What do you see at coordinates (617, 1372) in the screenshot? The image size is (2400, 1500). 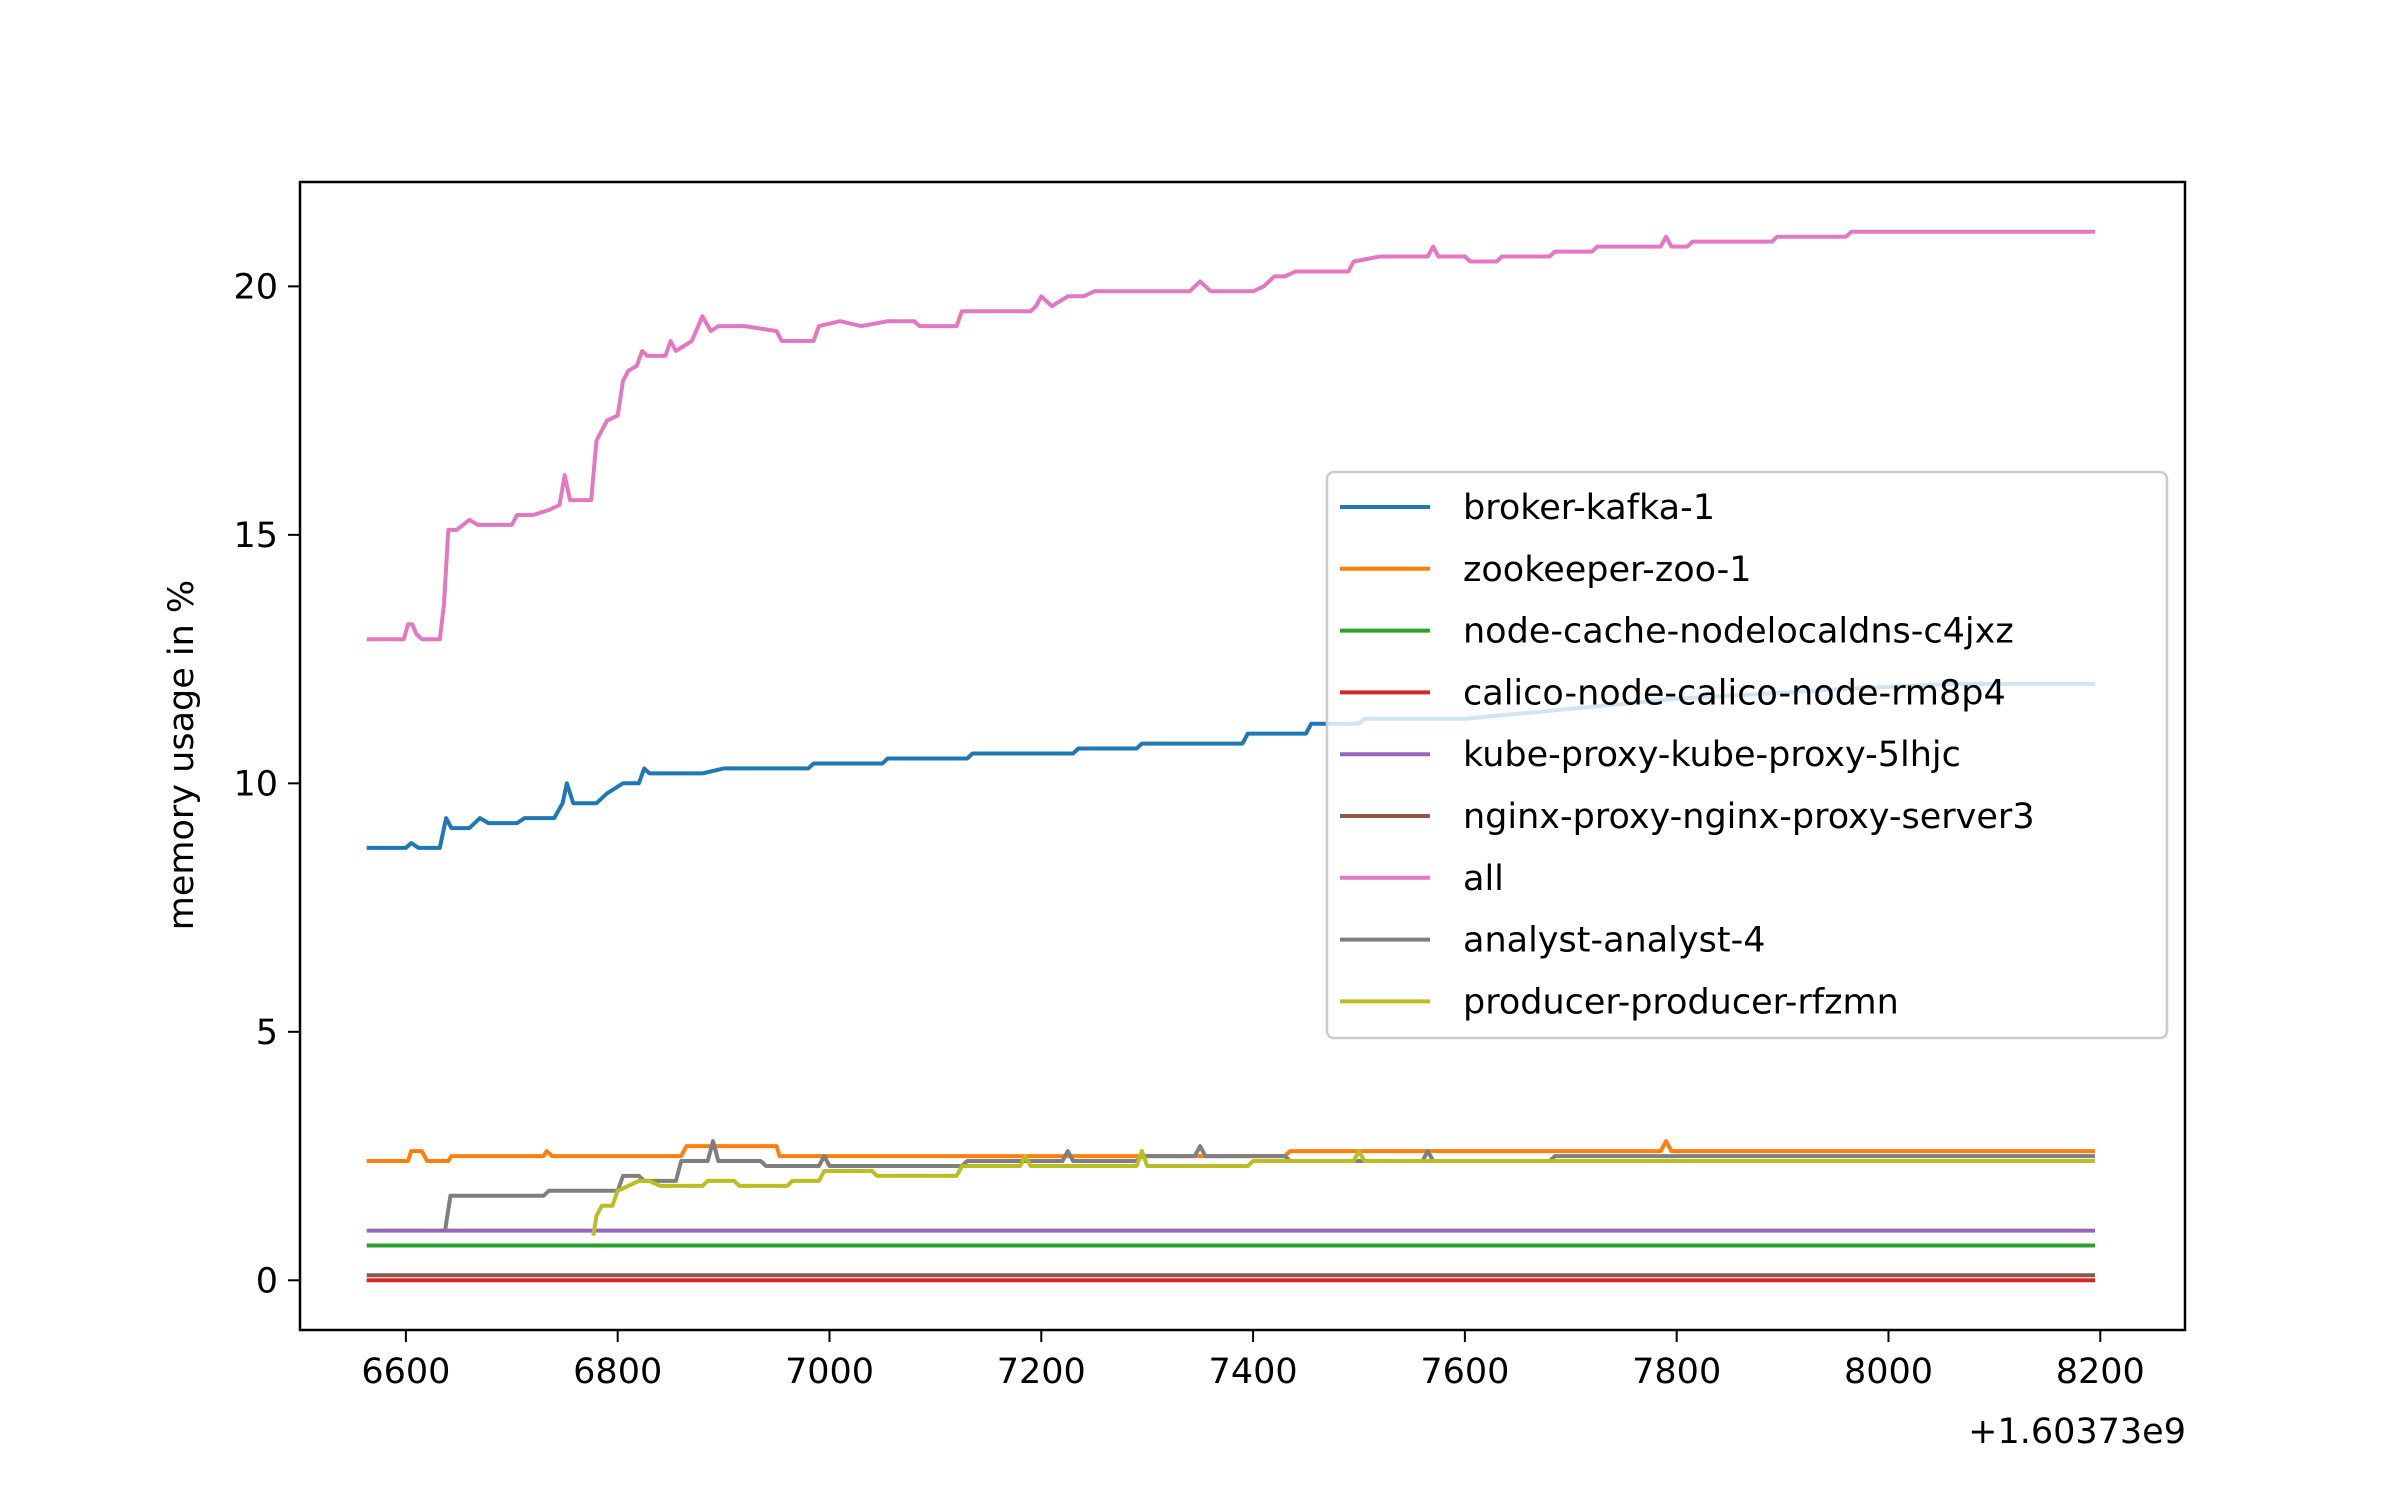 I see `x-tick-label: 6800` at bounding box center [617, 1372].